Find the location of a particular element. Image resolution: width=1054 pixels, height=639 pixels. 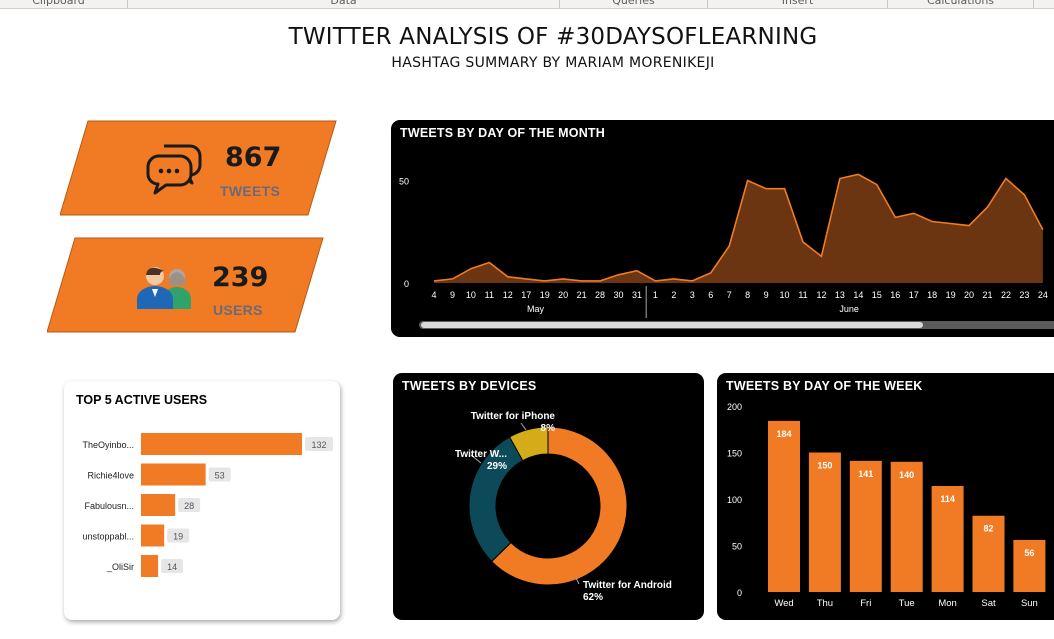

tweets-by-devices-title: TWEETS BY DEVICES is located at coordinates (469, 386).